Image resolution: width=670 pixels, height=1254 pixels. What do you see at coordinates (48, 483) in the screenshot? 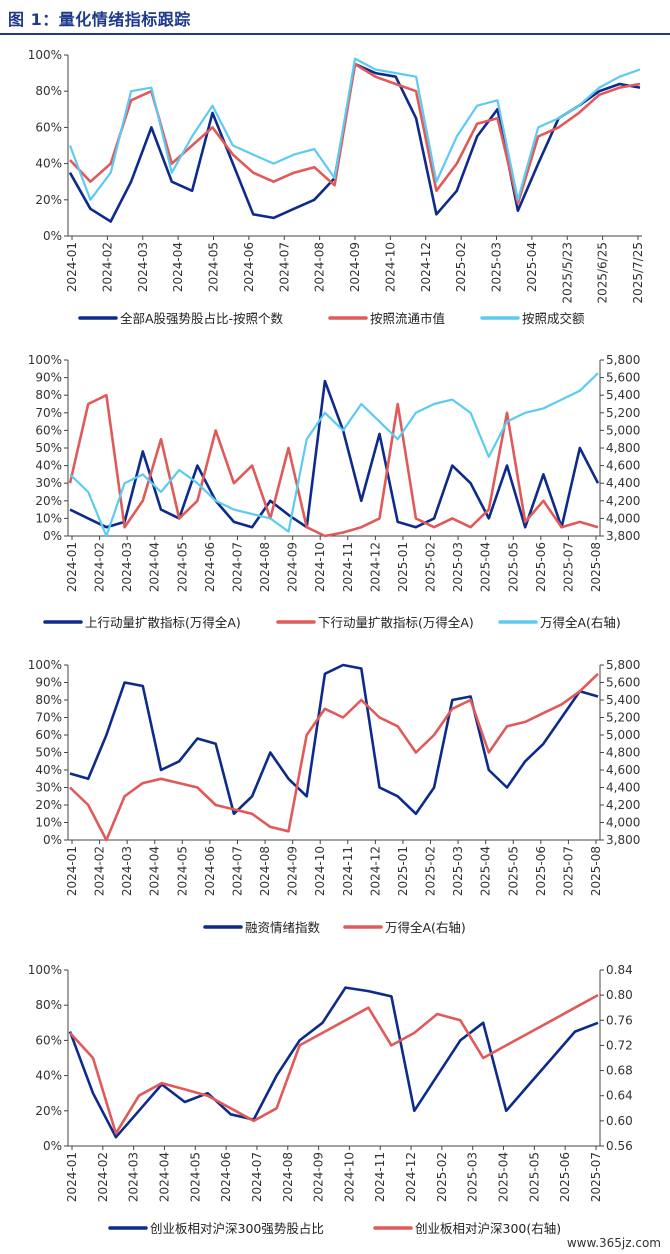
I see `y-tick-label: 30%` at bounding box center [48, 483].